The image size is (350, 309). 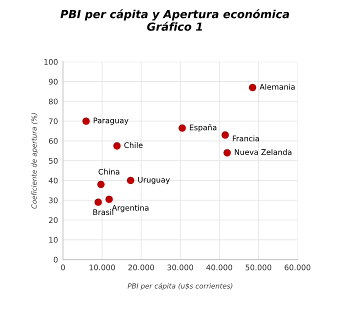 I want to click on chart-title: PBI per cápita y Apertura económica Gráfico 1, so click(x=175, y=20).